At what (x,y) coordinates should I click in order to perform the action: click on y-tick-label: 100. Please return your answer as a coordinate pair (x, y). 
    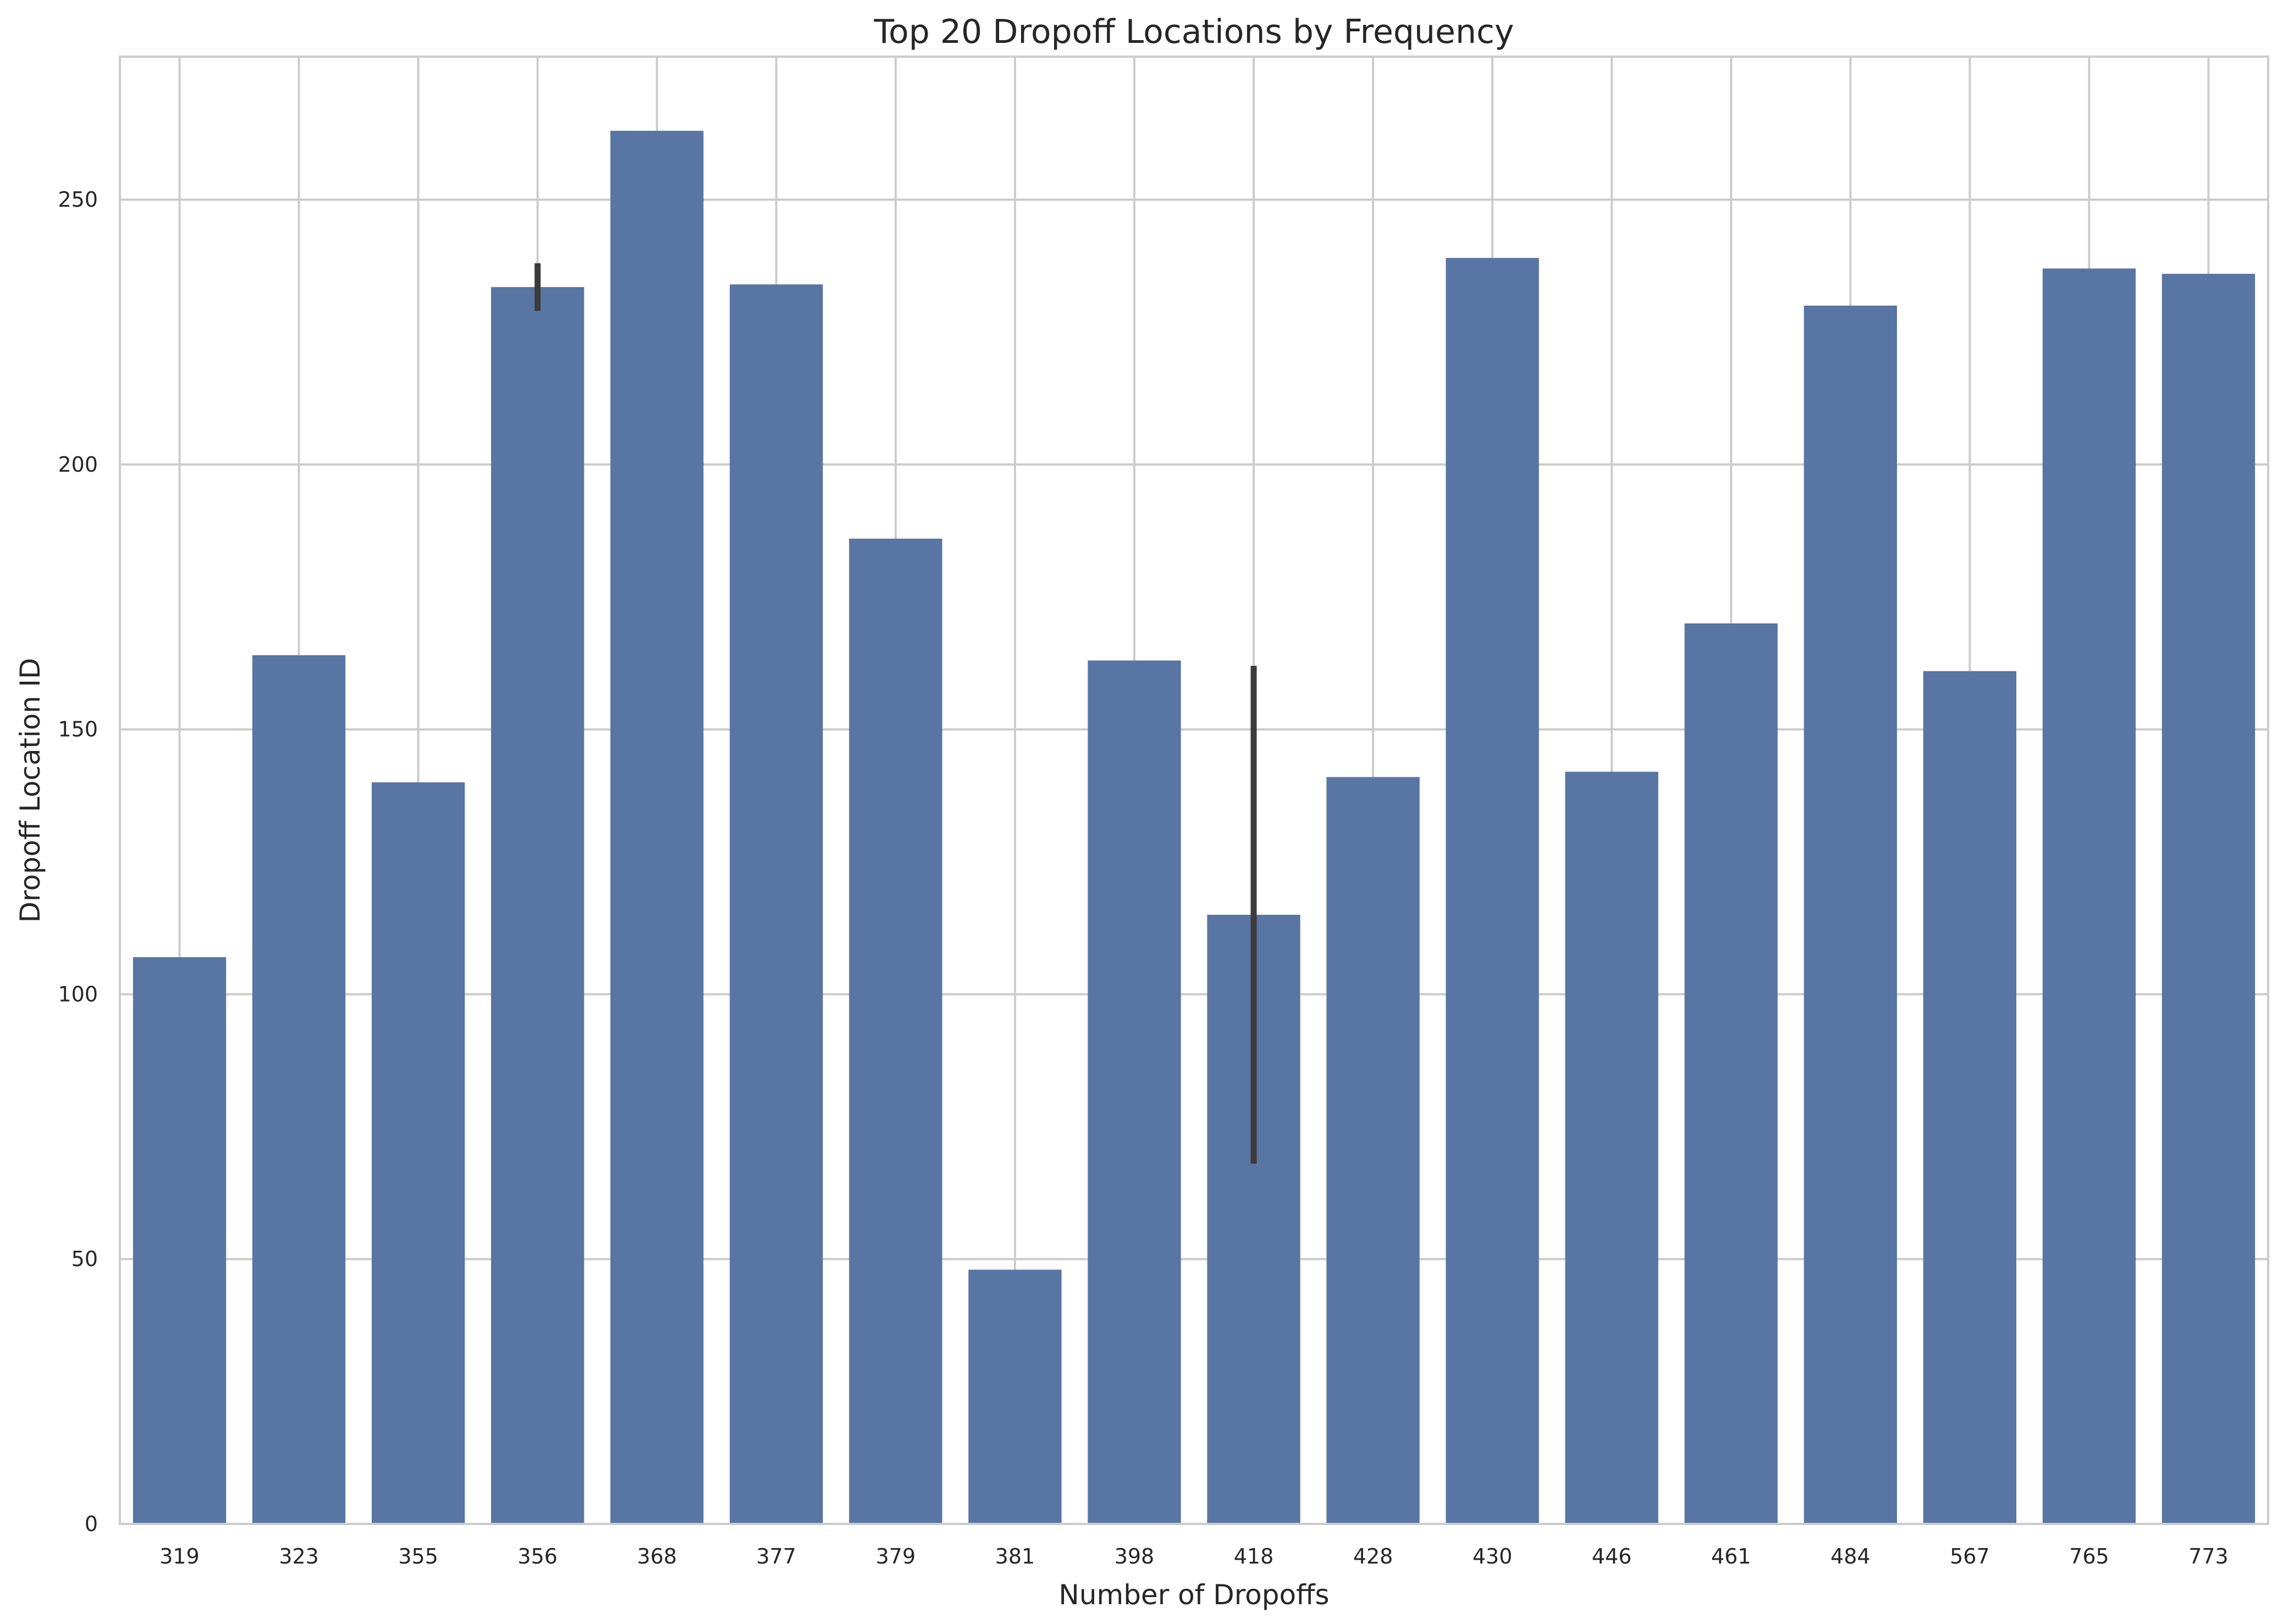
    Looking at the image, I should click on (78, 994).